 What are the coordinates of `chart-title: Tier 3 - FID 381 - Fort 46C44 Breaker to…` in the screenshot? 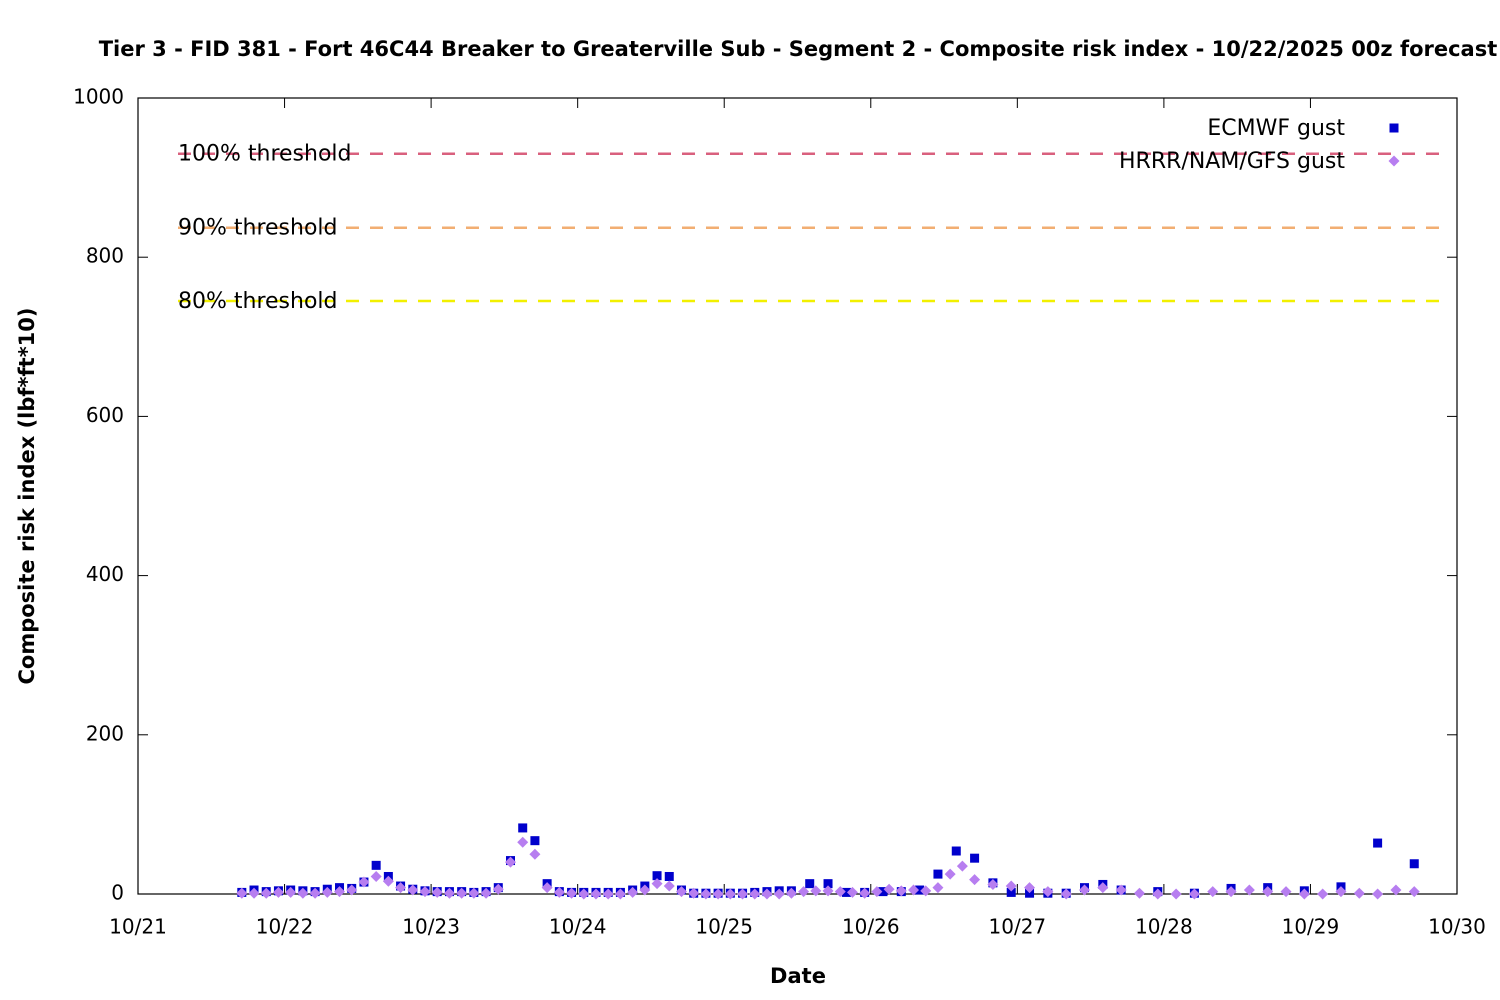 It's located at (798, 49).